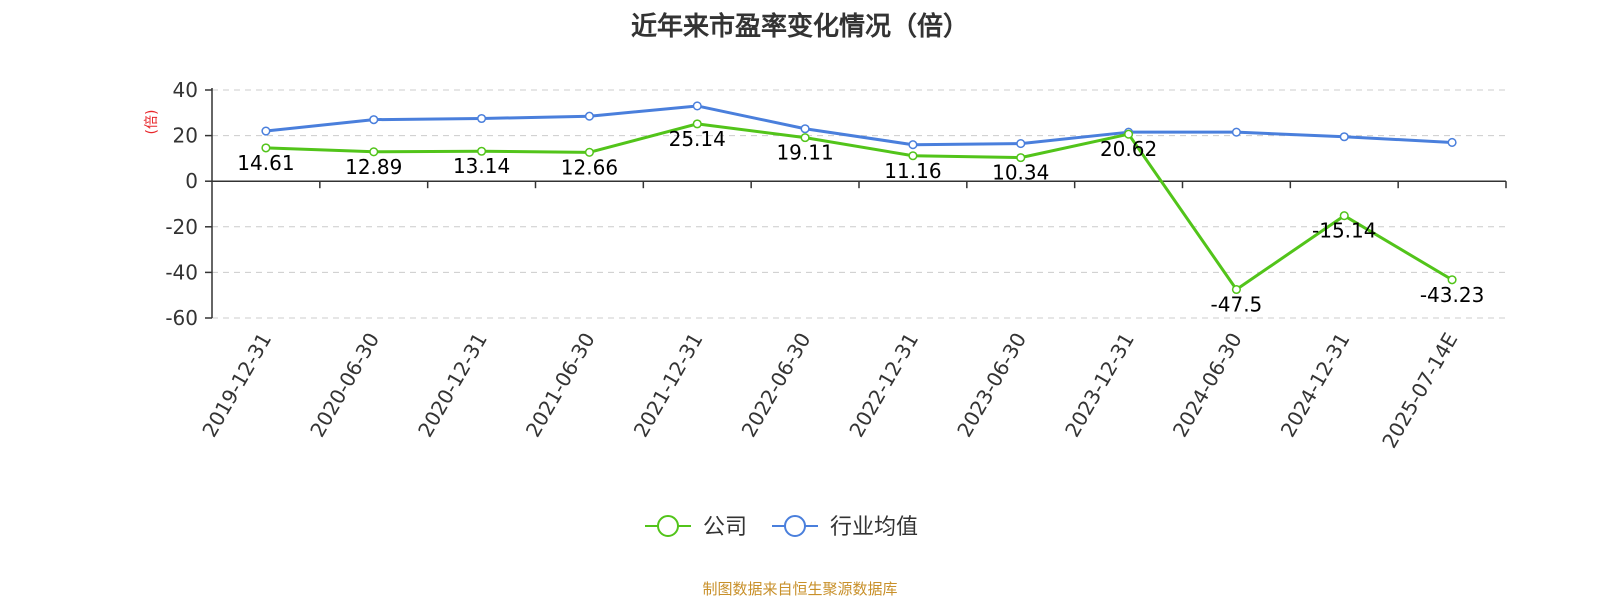  Describe the element at coordinates (265, 163) in the screenshot. I see `data-label: 14.61` at that location.